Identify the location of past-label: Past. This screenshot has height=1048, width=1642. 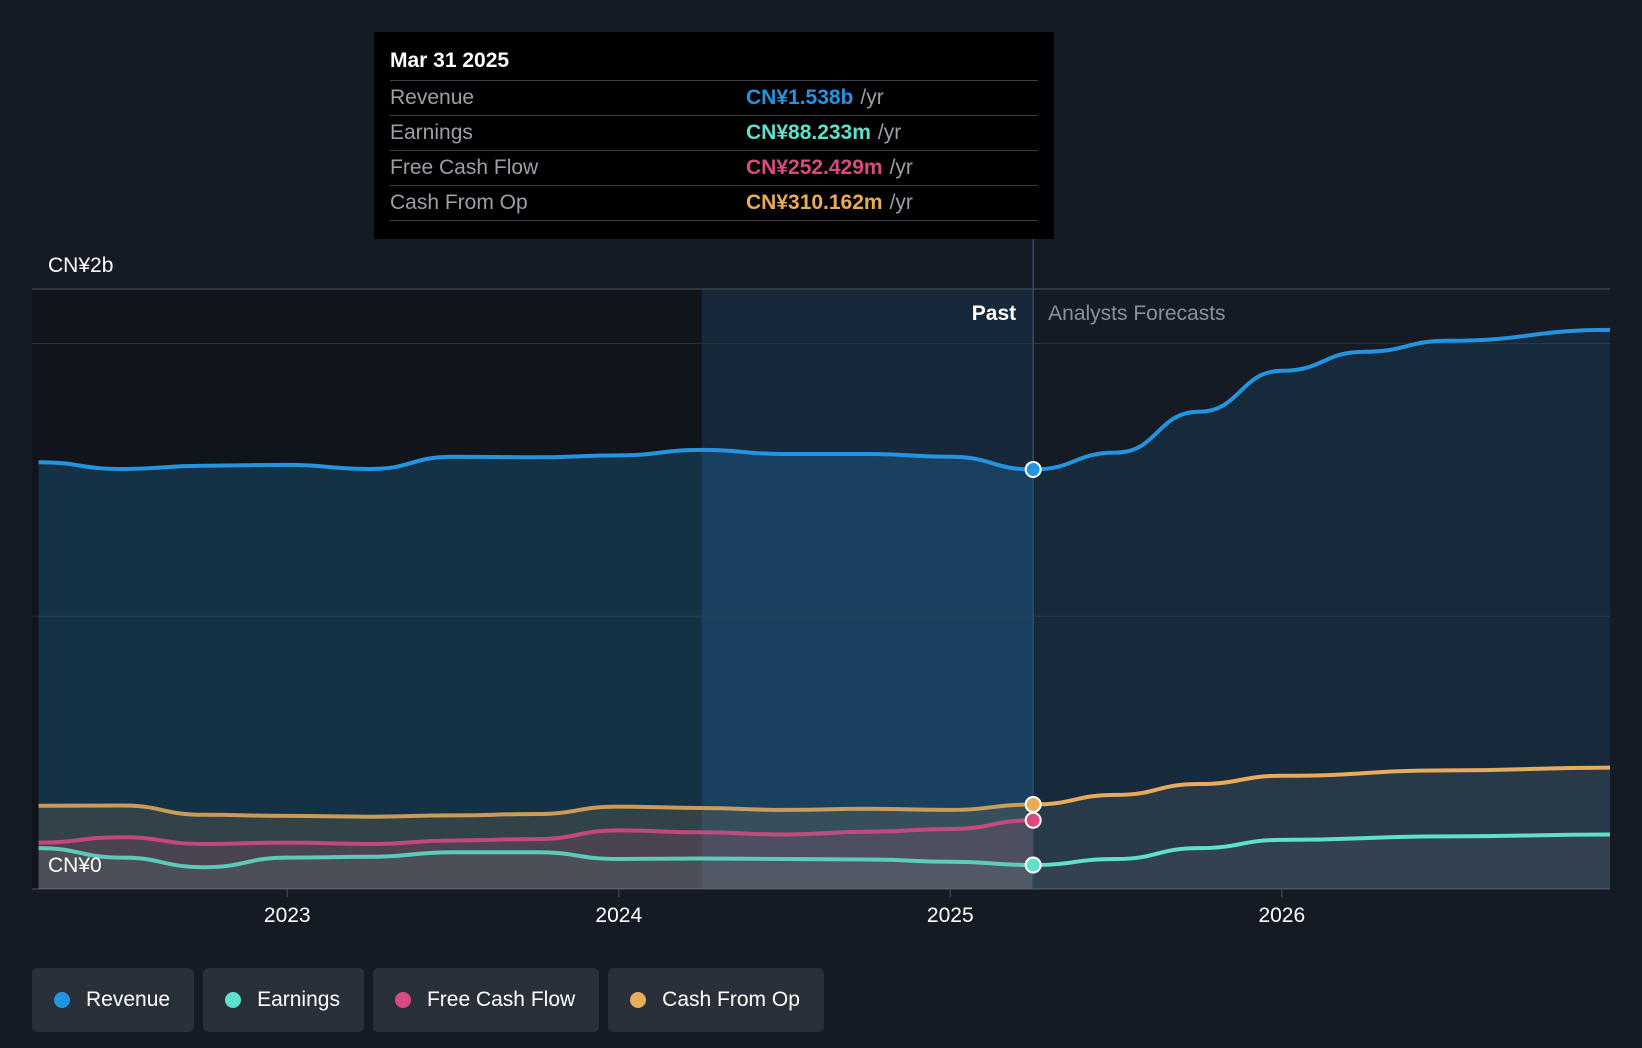
(994, 313).